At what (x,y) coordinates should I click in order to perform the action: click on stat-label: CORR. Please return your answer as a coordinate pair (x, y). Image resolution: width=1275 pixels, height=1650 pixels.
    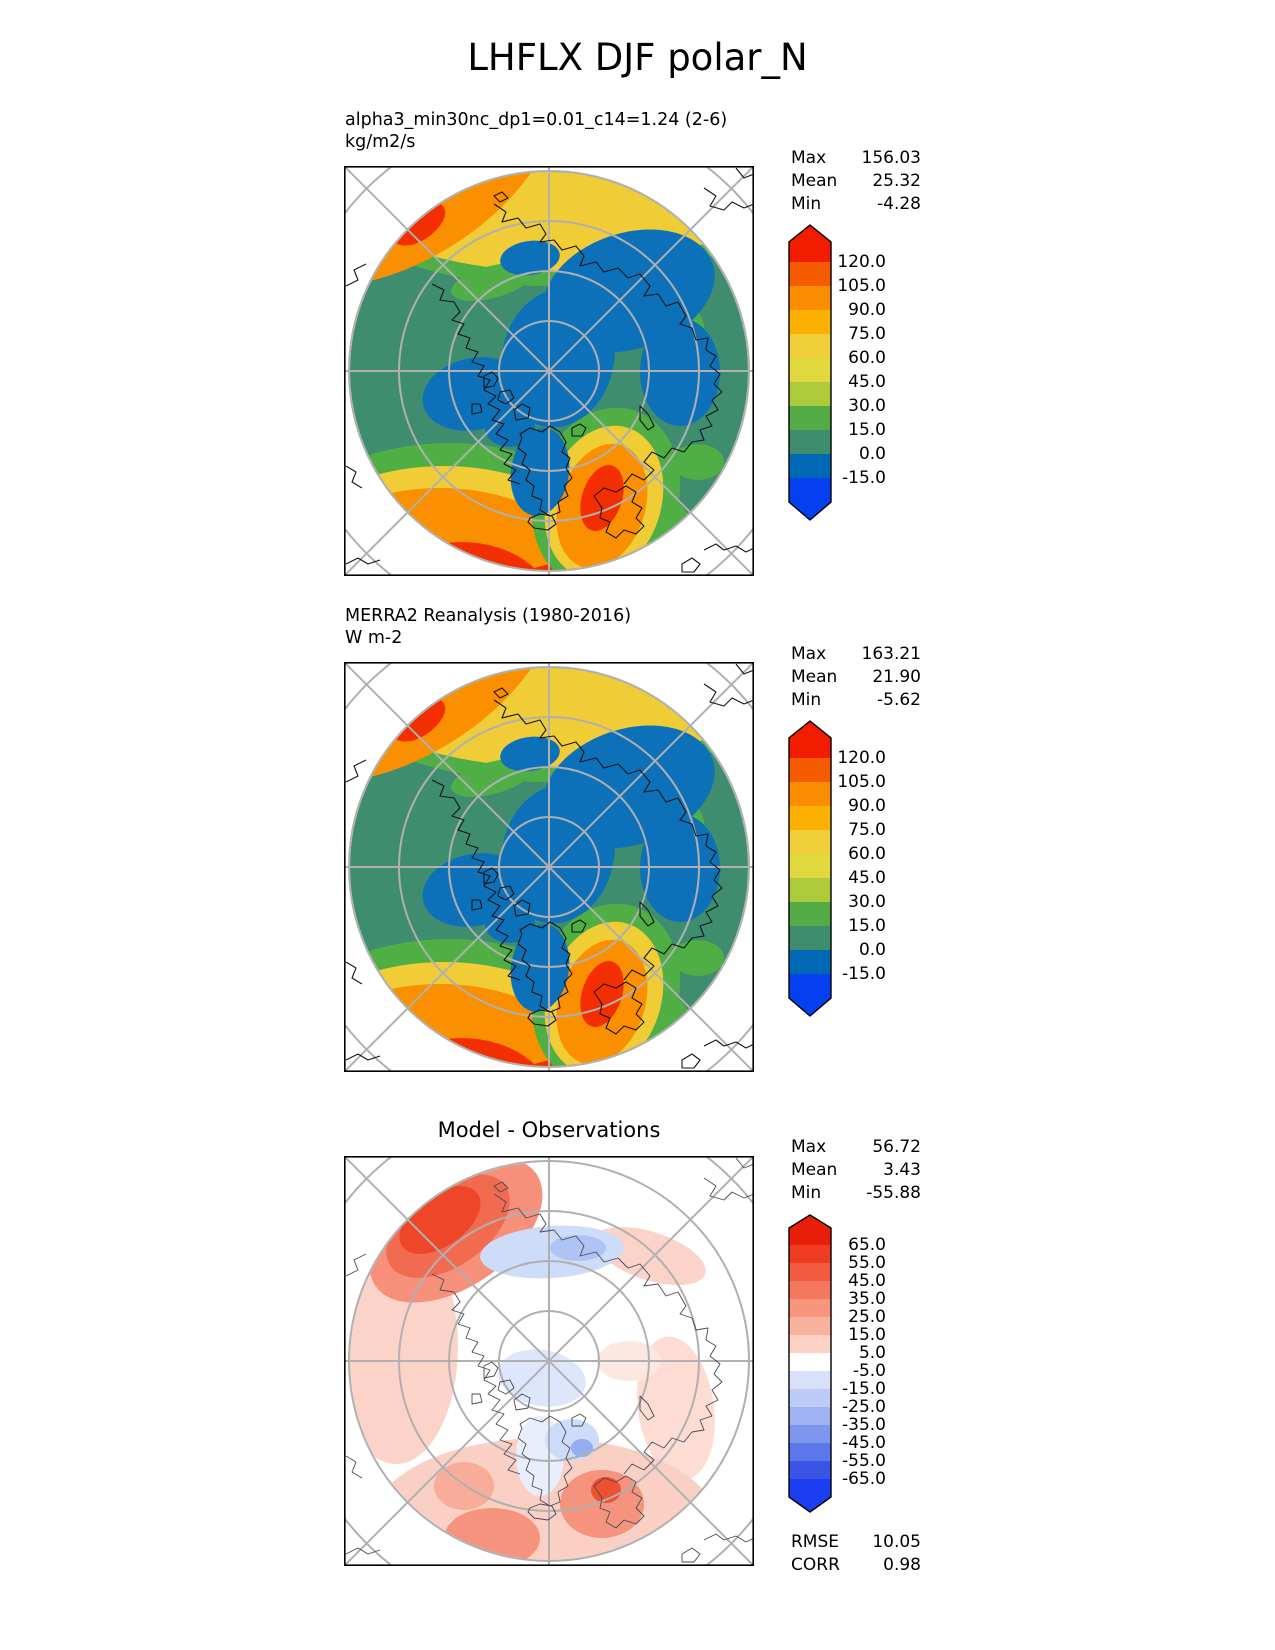
    Looking at the image, I should click on (815, 1565).